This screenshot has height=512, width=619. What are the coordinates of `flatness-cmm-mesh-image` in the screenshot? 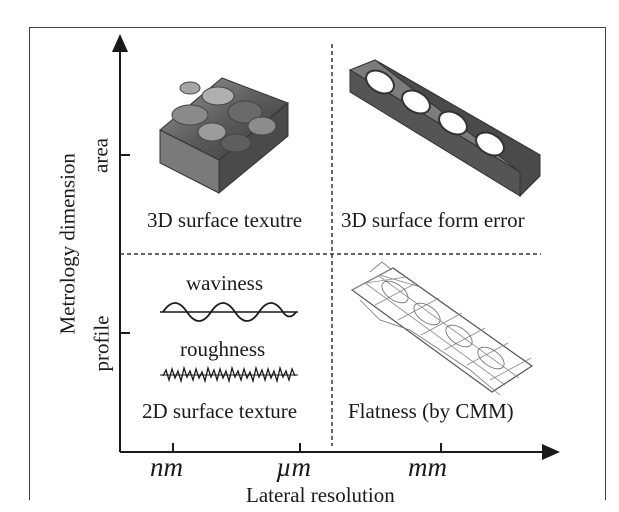 It's located at (442, 328).